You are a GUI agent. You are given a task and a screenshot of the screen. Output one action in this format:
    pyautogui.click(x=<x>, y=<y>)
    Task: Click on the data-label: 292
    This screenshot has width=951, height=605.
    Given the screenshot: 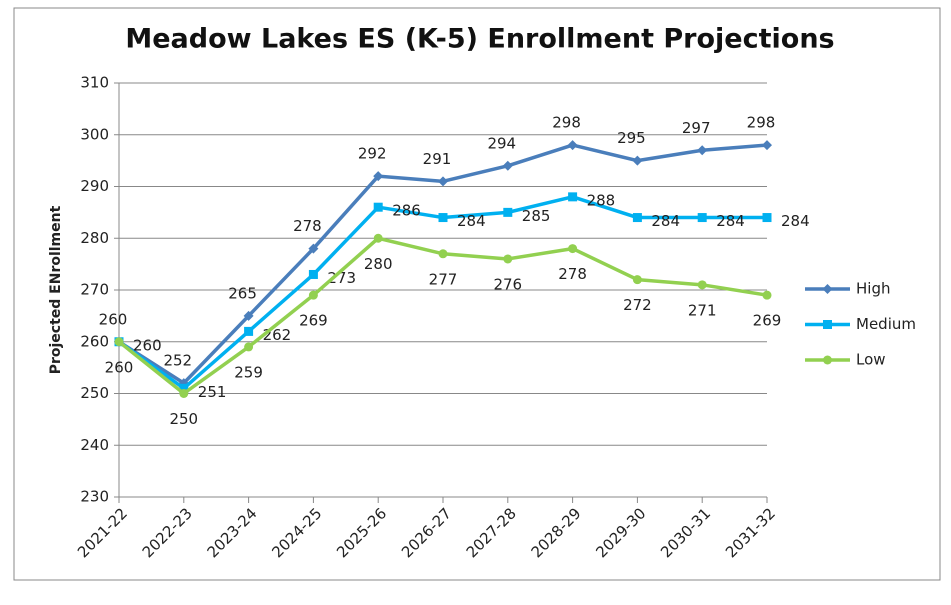 What is the action you would take?
    pyautogui.click(x=372, y=154)
    